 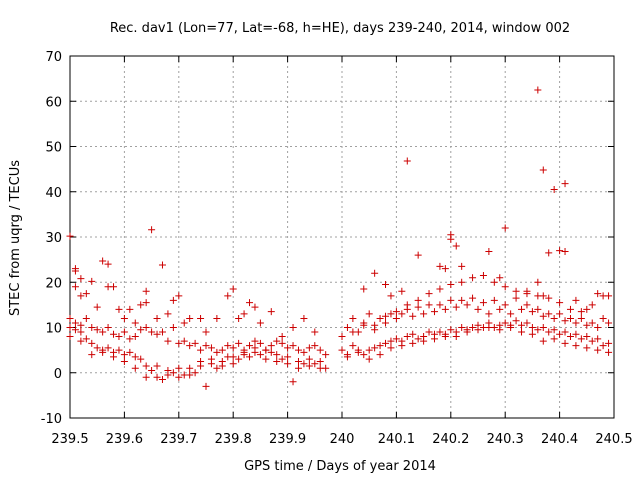 I want to click on y-tick-label: 50, so click(x=53, y=148).